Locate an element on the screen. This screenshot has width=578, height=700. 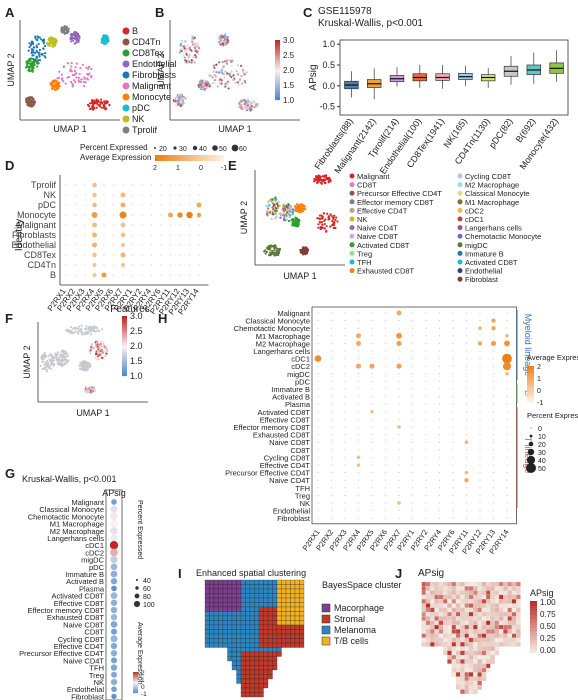
dot-d-color-title: Average Expression is located at coordinates (115, 157).